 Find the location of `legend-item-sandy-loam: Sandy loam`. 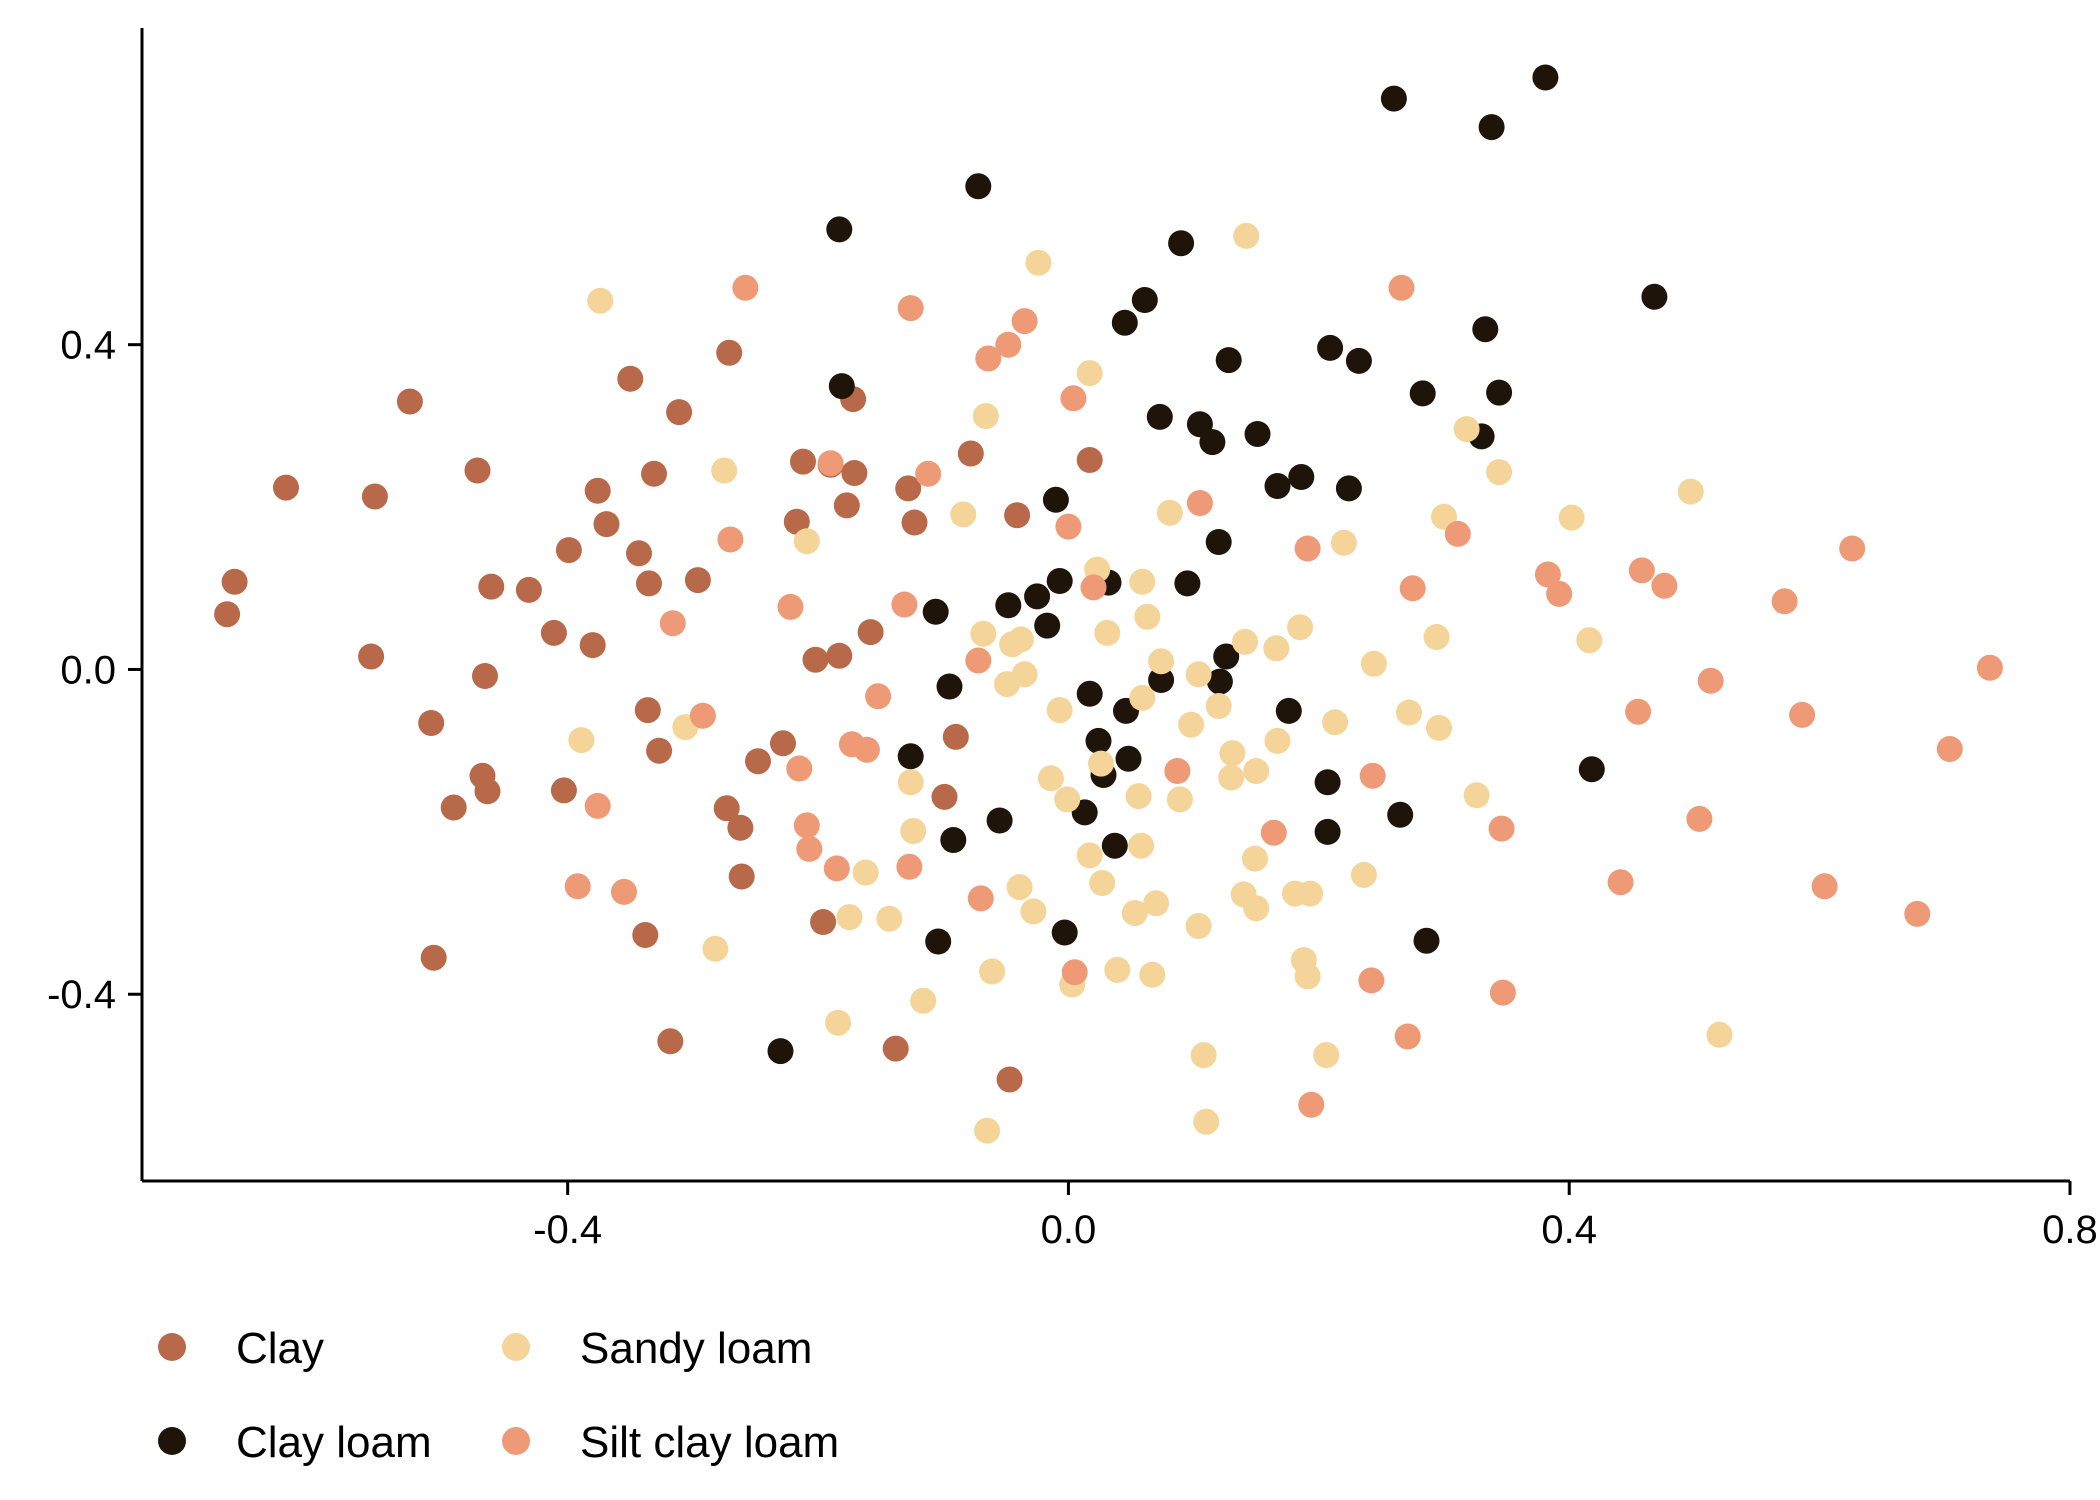

legend-item-sandy-loam: Sandy loam is located at coordinates (657, 1348).